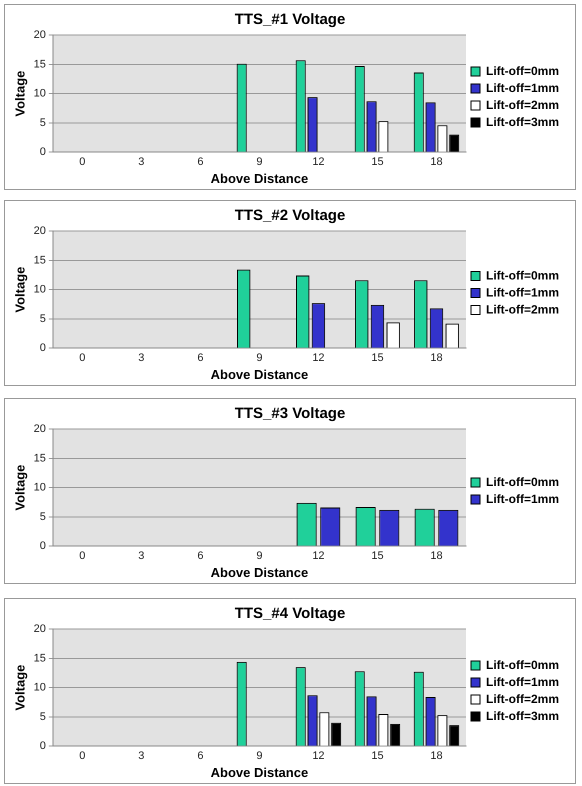 This screenshot has height=786, width=582. Describe the element at coordinates (290, 613) in the screenshot. I see `chart-title: TTS_#4 Voltage` at that location.